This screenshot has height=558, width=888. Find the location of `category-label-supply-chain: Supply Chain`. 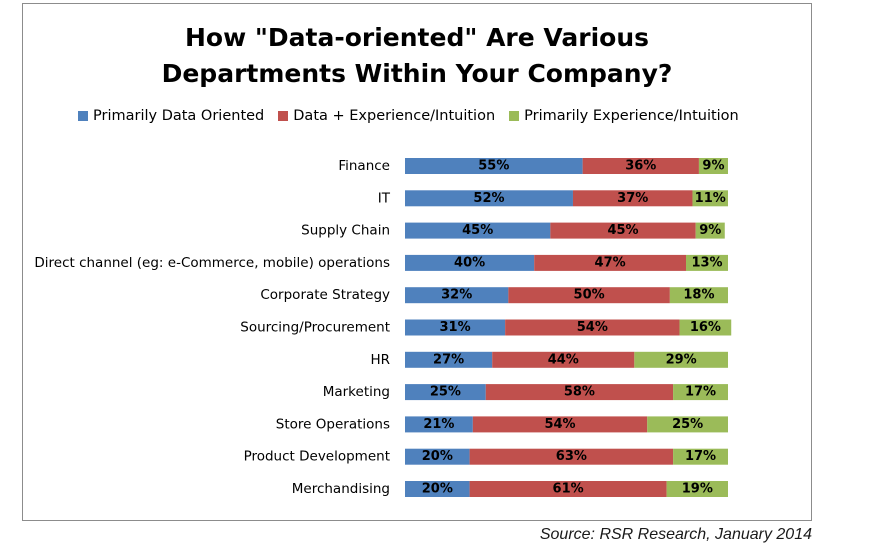

category-label-supply-chain: Supply Chain is located at coordinates (345, 231).